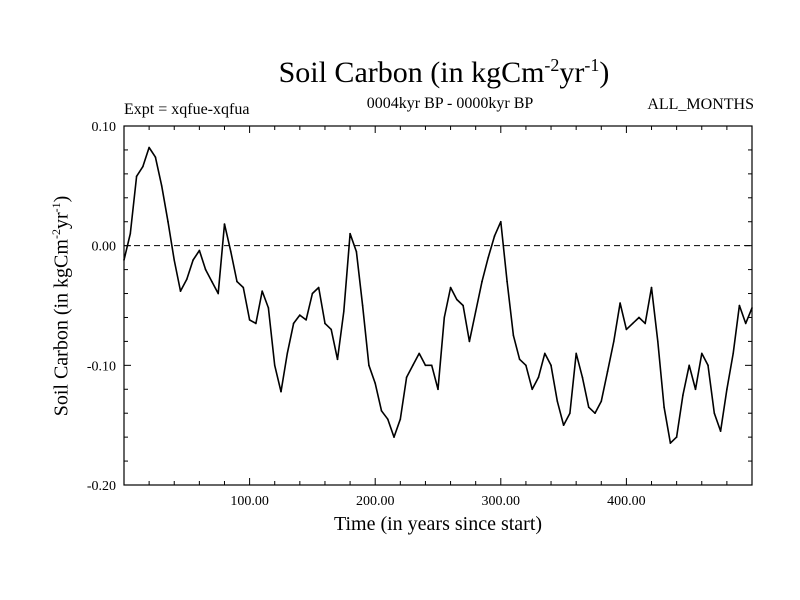 The image size is (800, 600). I want to click on x-axis-label: Time (in years since start), so click(438, 524).